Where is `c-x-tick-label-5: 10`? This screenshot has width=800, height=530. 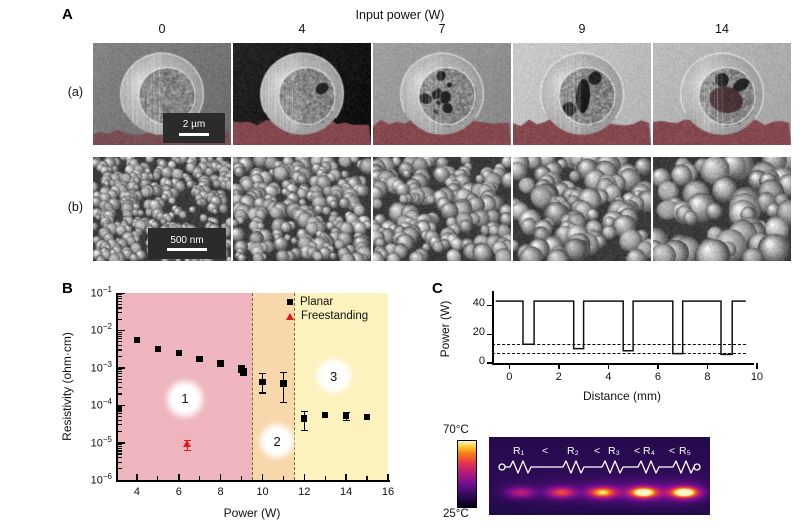
c-x-tick-label-5: 10 is located at coordinates (757, 377).